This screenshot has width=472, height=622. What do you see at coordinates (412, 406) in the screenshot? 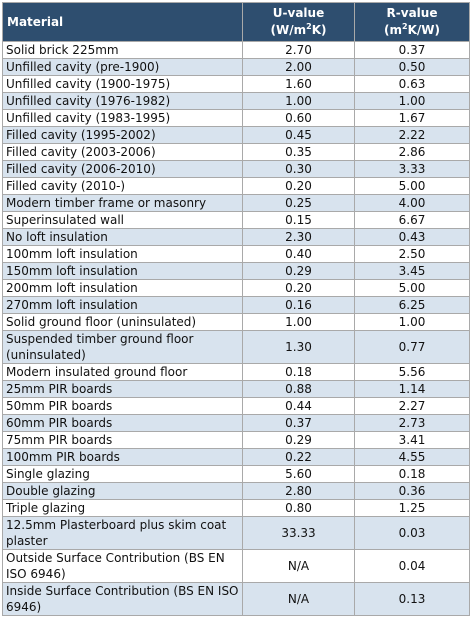
I see `r-value-cell: 2.27` at bounding box center [412, 406].